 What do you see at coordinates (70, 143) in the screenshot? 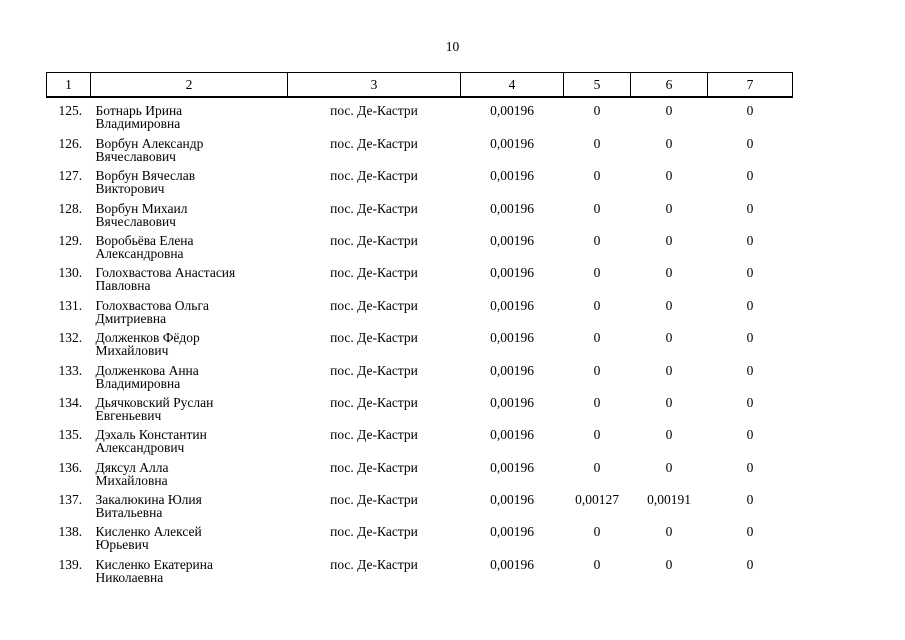
I see `row-number-cell: 126.` at bounding box center [70, 143].